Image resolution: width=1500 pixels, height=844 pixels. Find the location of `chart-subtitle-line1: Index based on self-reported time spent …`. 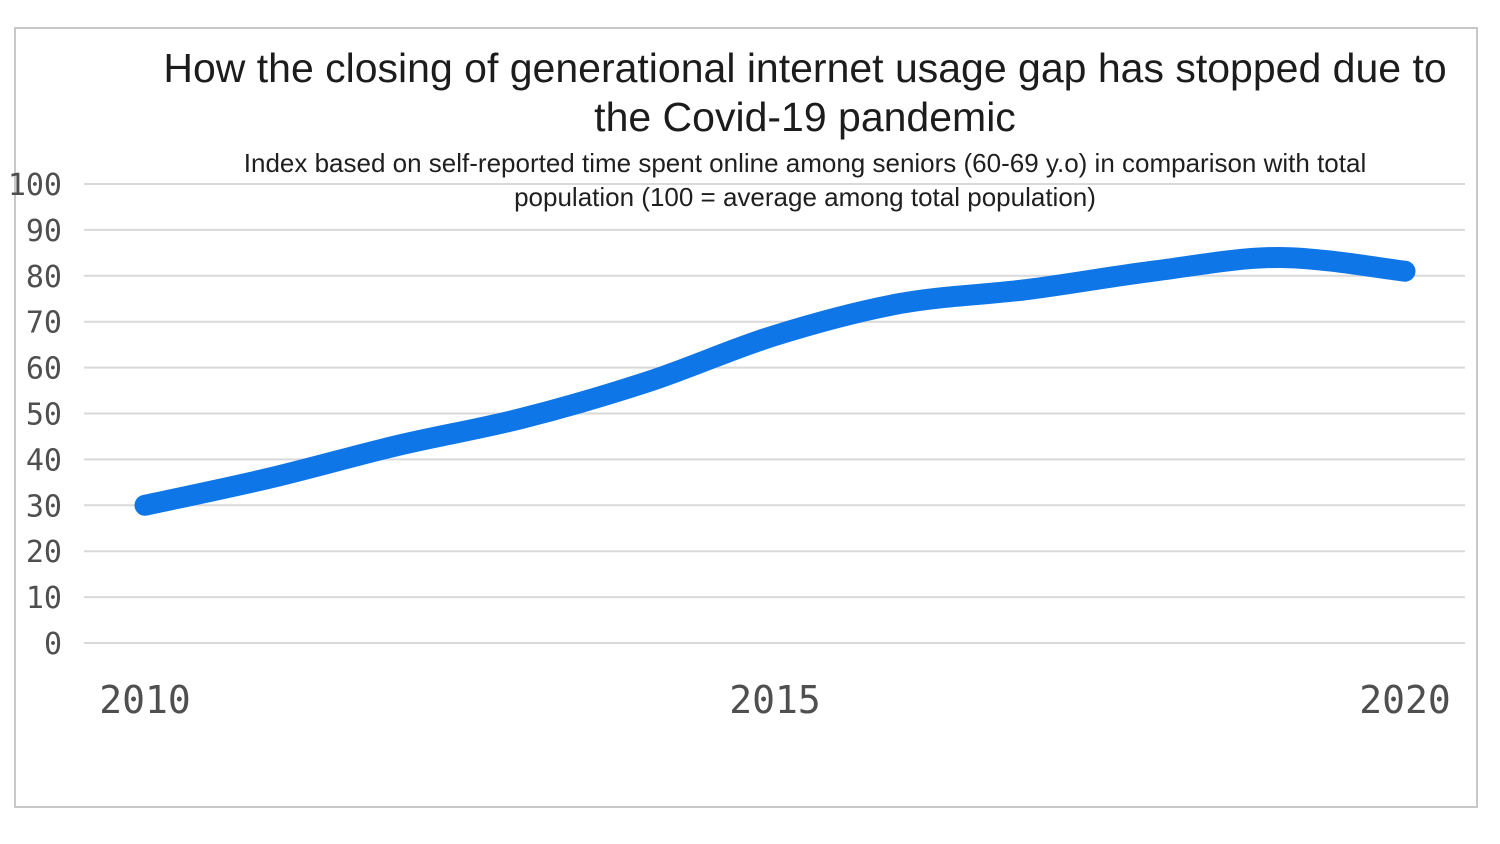

chart-subtitle-line1: Index based on self-reported time spent … is located at coordinates (805, 163).